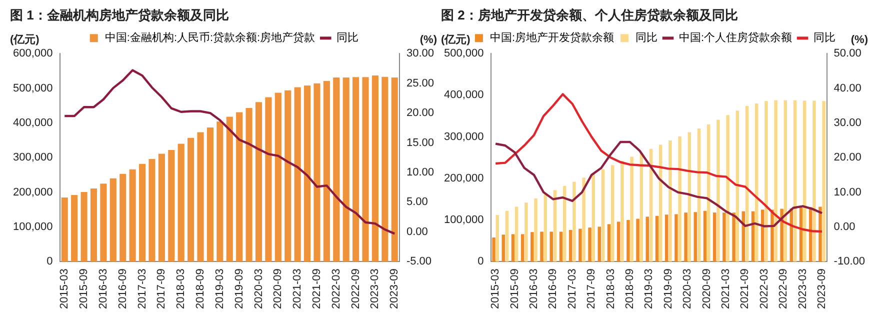 The height and width of the screenshot is (320, 878). I want to click on y2-tick-label: 5.00, so click(417, 202).